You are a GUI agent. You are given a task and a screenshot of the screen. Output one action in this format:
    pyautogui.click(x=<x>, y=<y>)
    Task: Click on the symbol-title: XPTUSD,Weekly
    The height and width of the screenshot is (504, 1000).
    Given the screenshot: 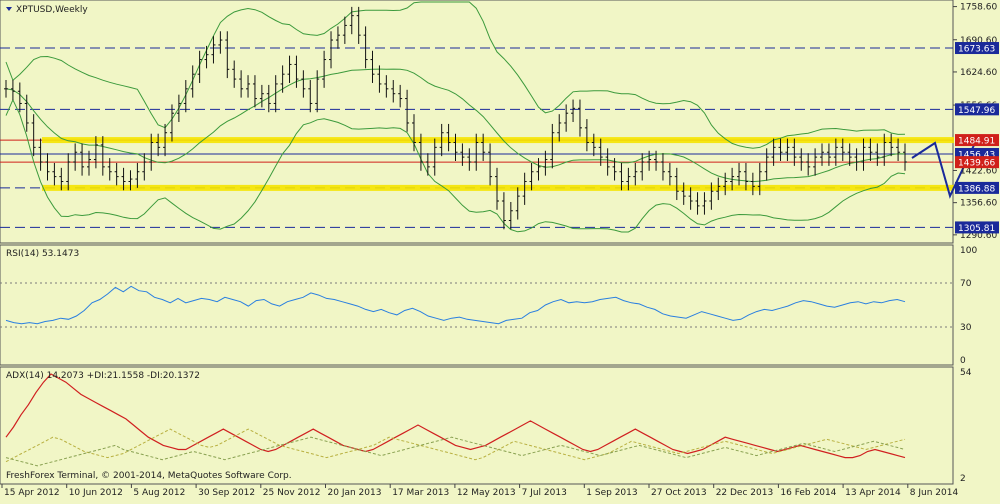 What is the action you would take?
    pyautogui.click(x=52, y=10)
    